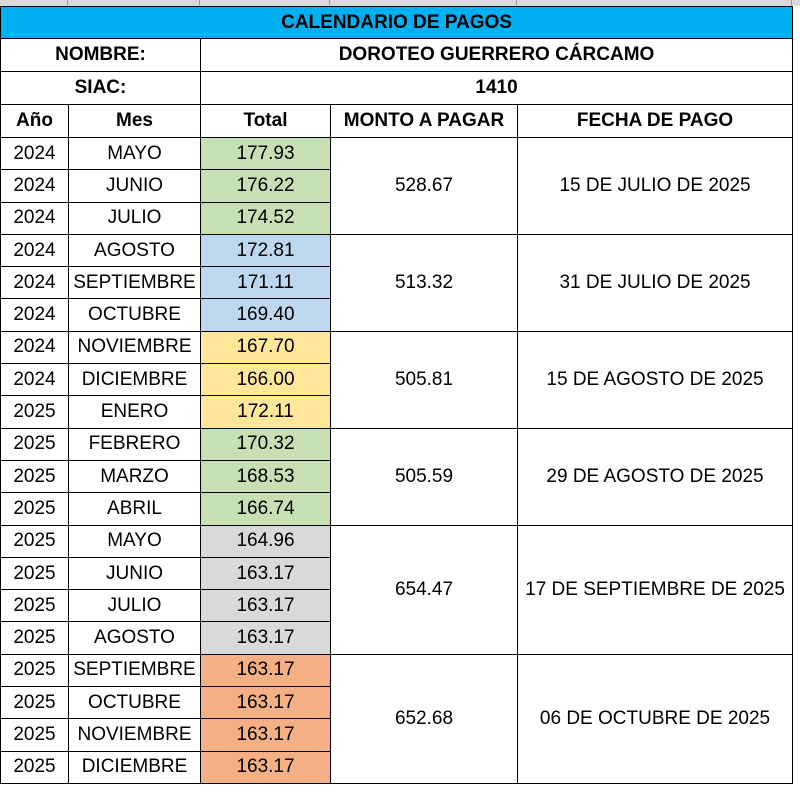 This screenshot has height=800, width=800. What do you see at coordinates (265, 250) in the screenshot?
I see `cell-total: 172.81` at bounding box center [265, 250].